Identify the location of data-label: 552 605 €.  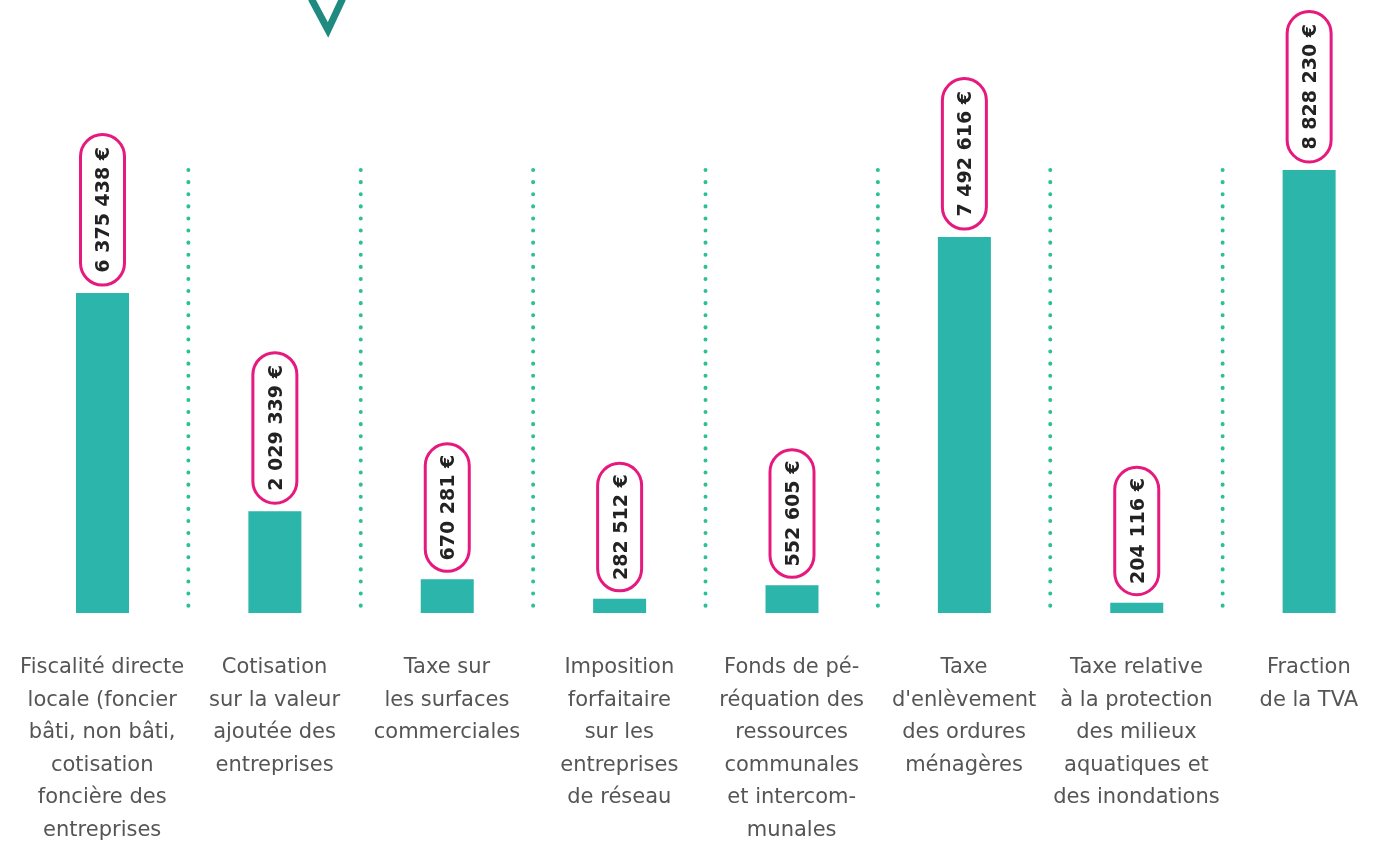
(792, 513).